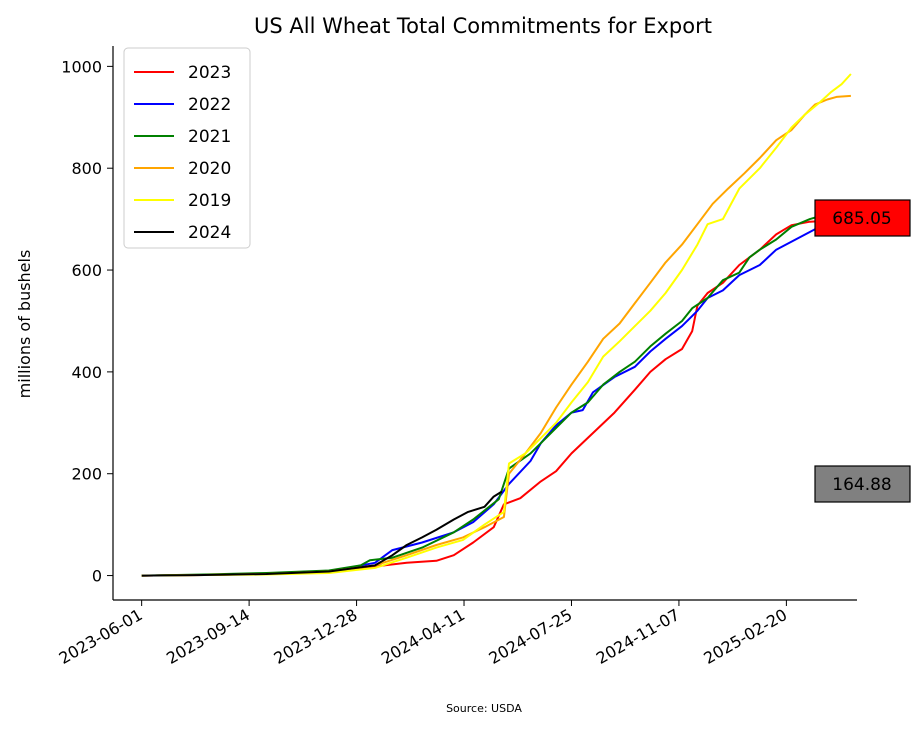 The width and height of the screenshot is (916, 733). Describe the element at coordinates (209, 201) in the screenshot. I see `legend-label-2019: 2019` at that location.